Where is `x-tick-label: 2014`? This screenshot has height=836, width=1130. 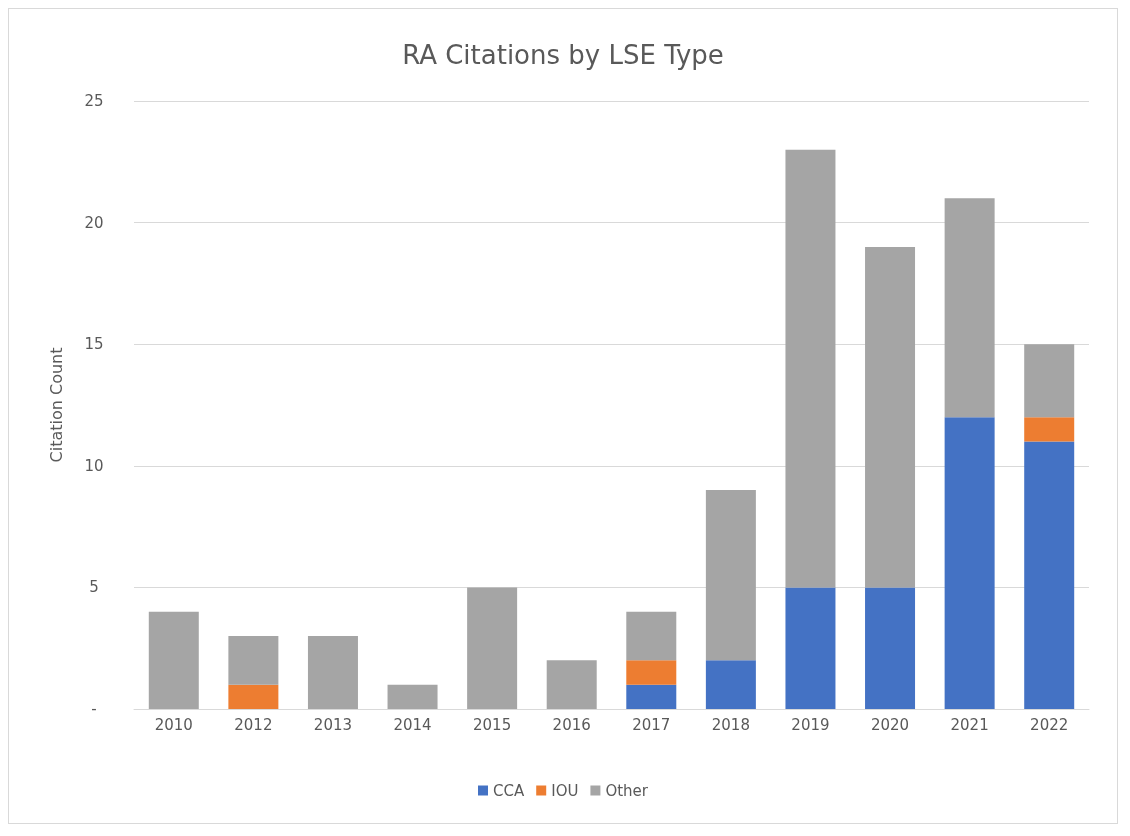 x-tick-label: 2014 is located at coordinates (412, 724).